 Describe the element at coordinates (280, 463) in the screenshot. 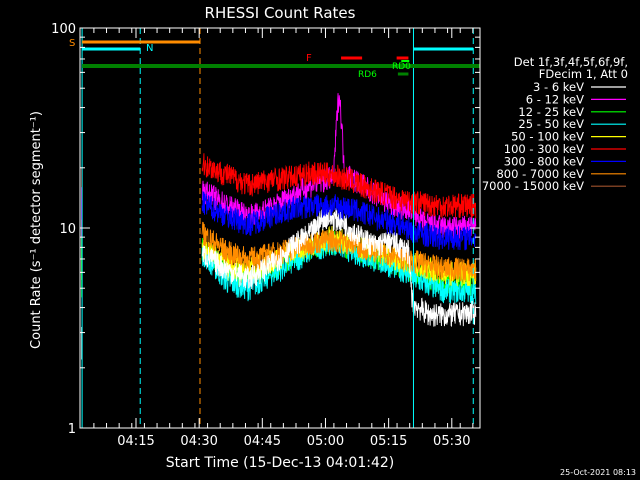

I see `x-axis-label: Start Time (15-Dec-13 04:01:42)` at that location.